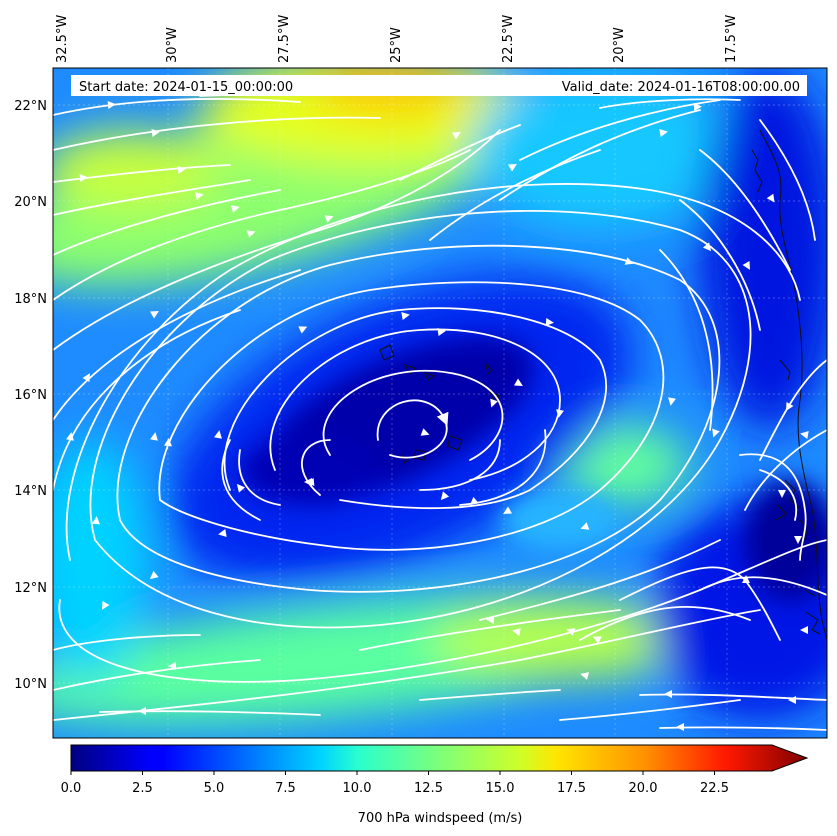 The image size is (837, 836). I want to click on lat-tick: 16°N, so click(30, 395).